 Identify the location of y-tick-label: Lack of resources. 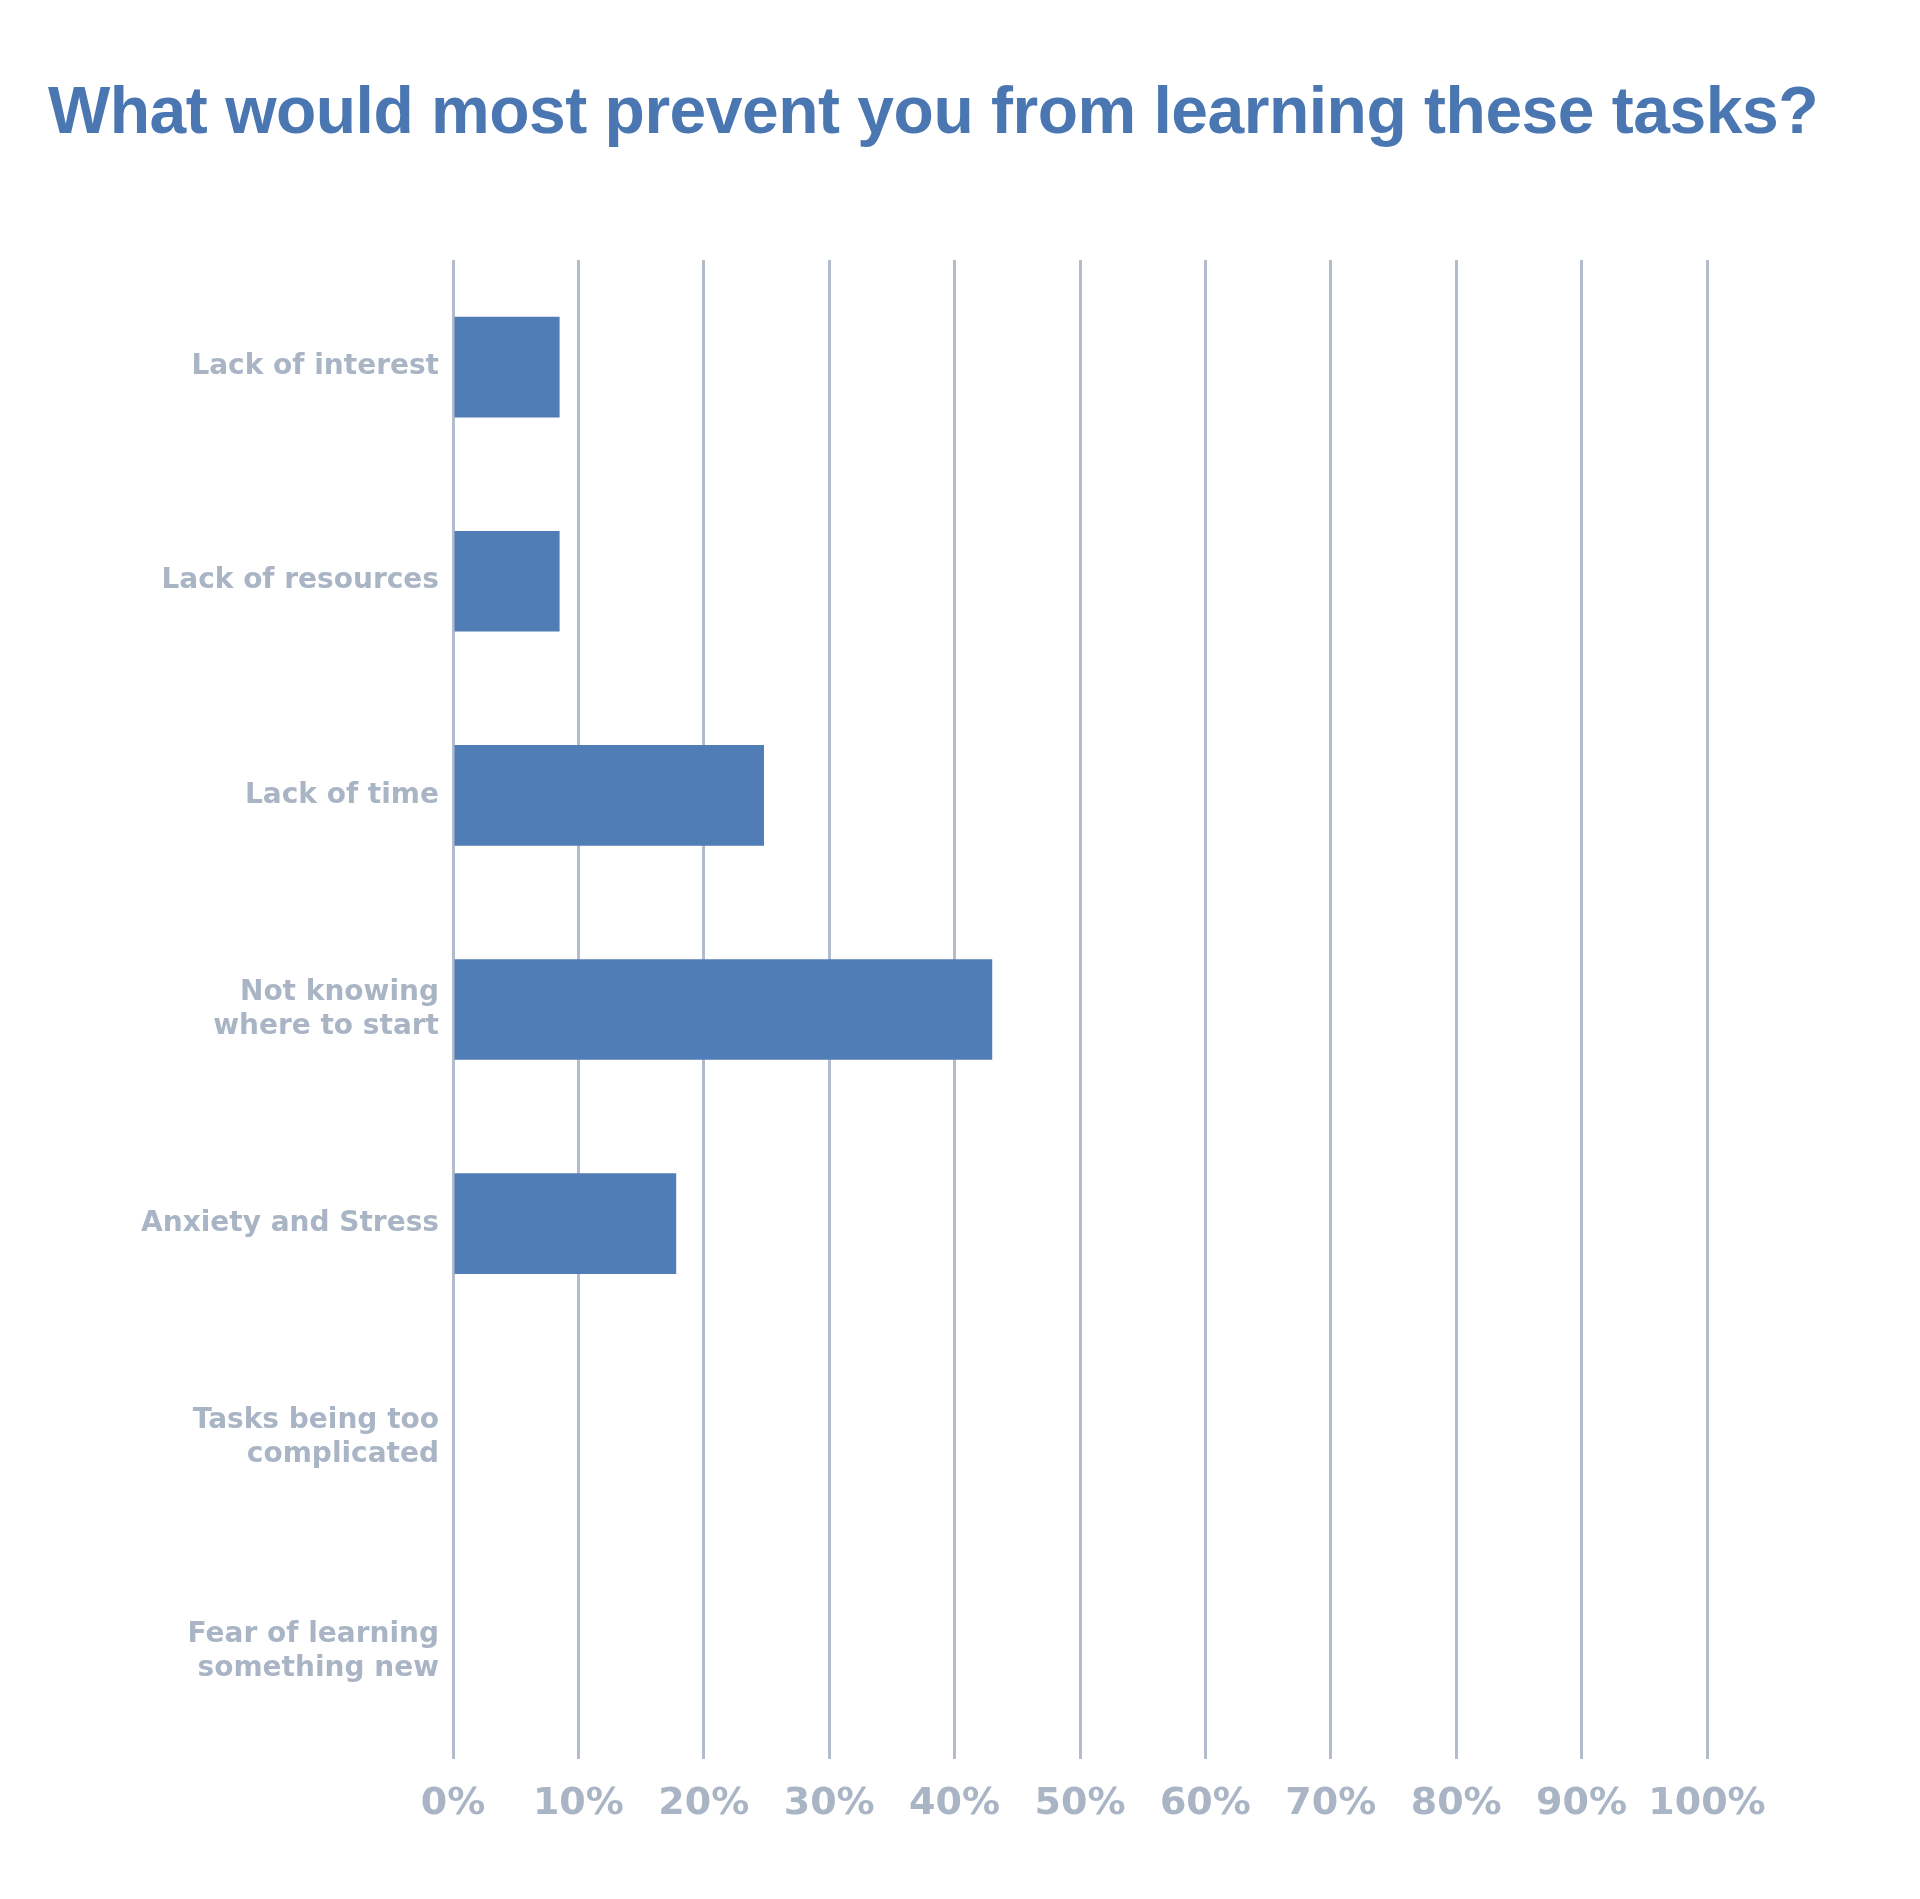
(300, 579).